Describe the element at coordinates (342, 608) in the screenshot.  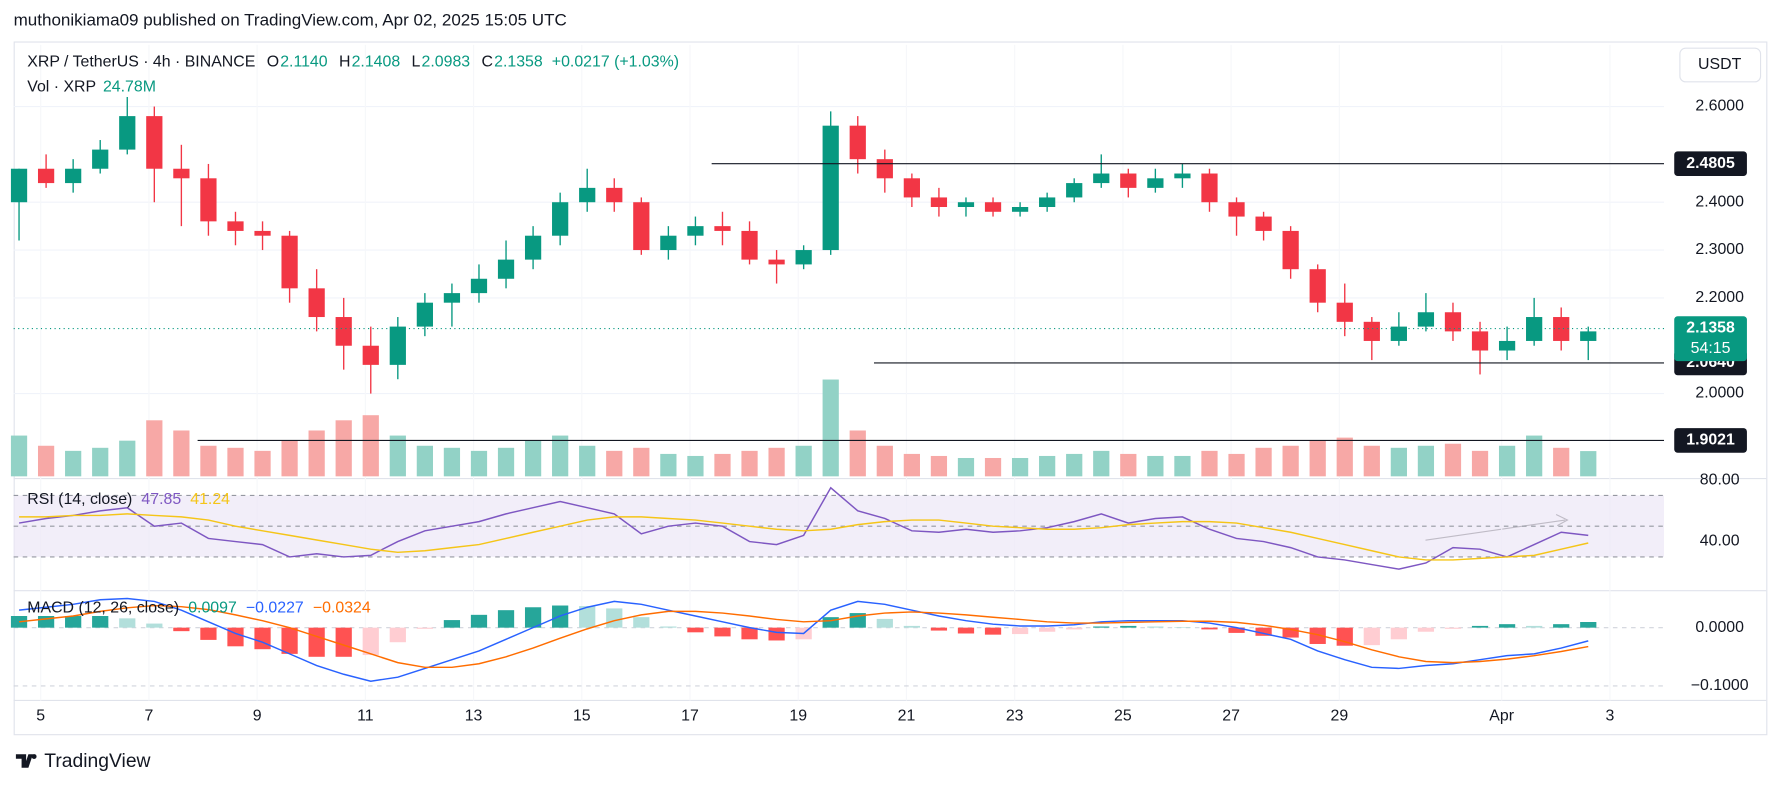
I see `legend-value: −0.0324` at that location.